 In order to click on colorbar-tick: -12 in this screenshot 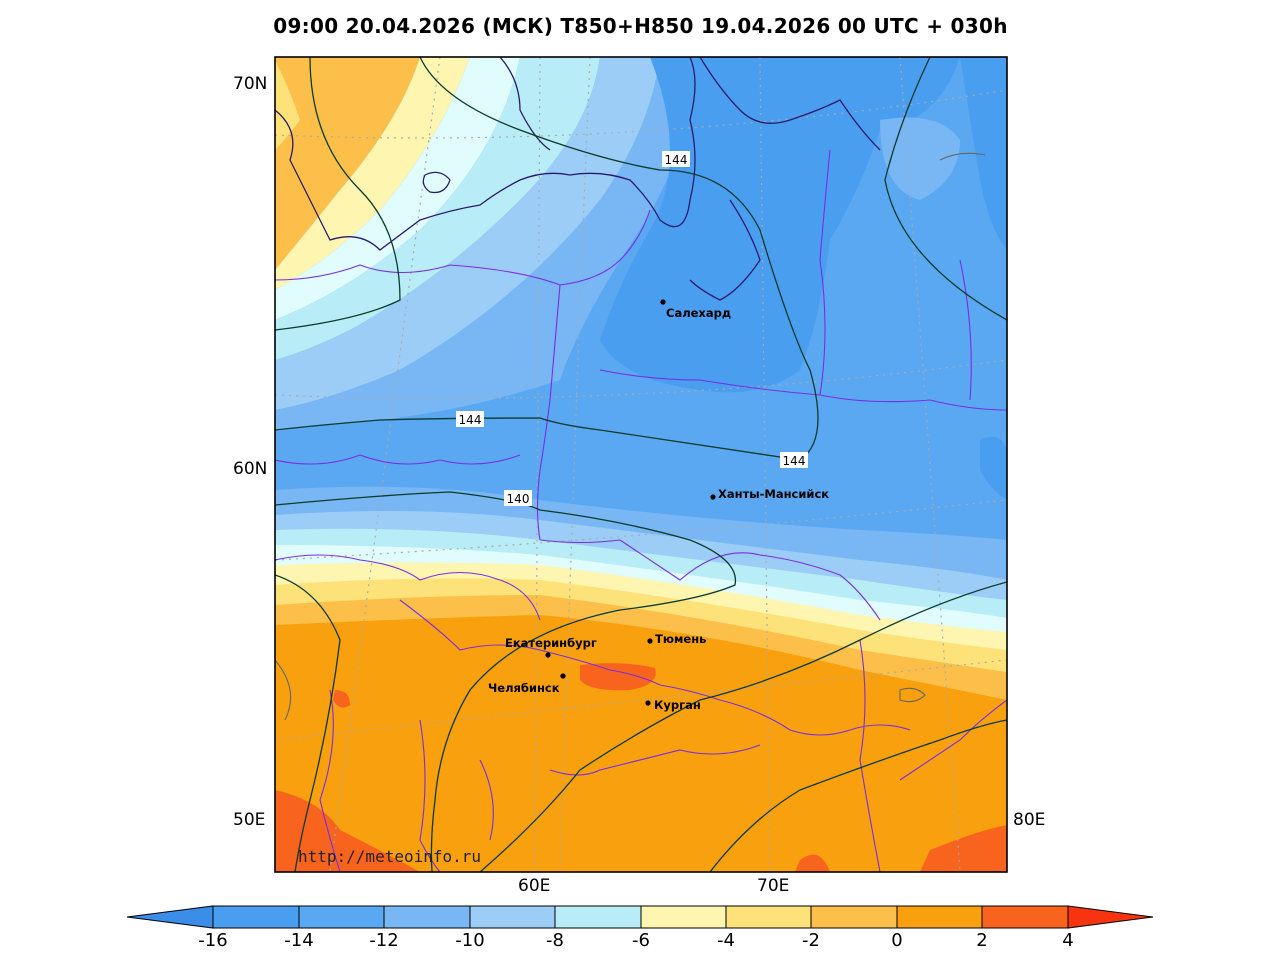, I will do `click(384, 940)`.